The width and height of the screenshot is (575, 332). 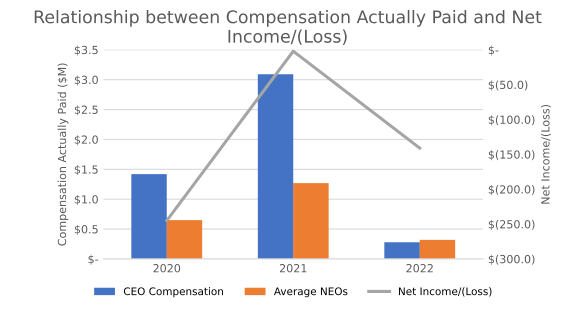 What do you see at coordinates (86, 200) in the screenshot?
I see `y-tick-label: $1.0` at bounding box center [86, 200].